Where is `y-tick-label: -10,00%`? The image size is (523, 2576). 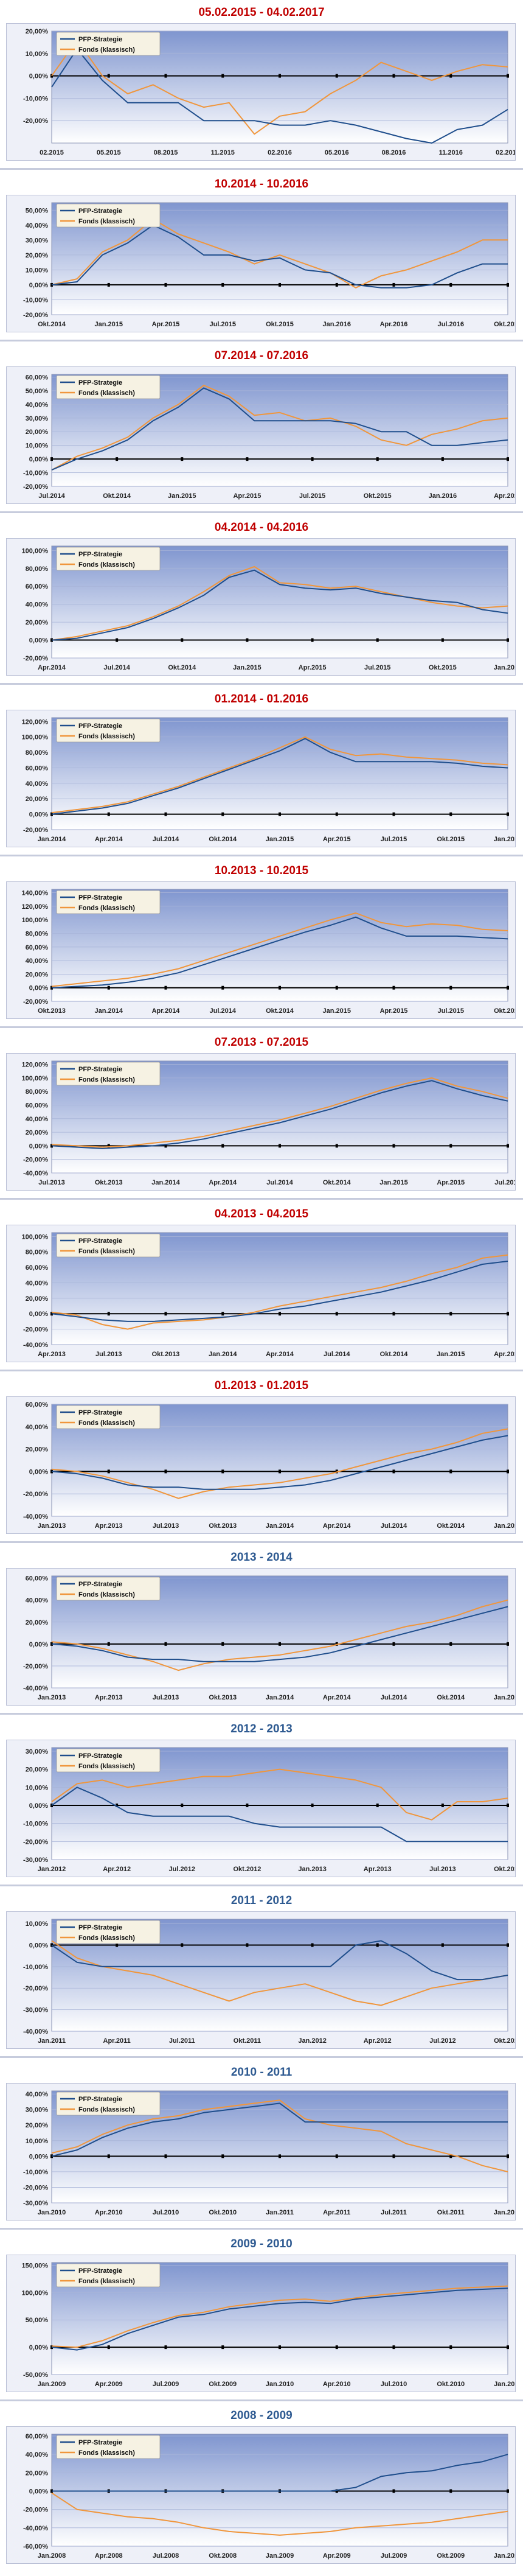 y-tick-label: -10,00% is located at coordinates (36, 1824).